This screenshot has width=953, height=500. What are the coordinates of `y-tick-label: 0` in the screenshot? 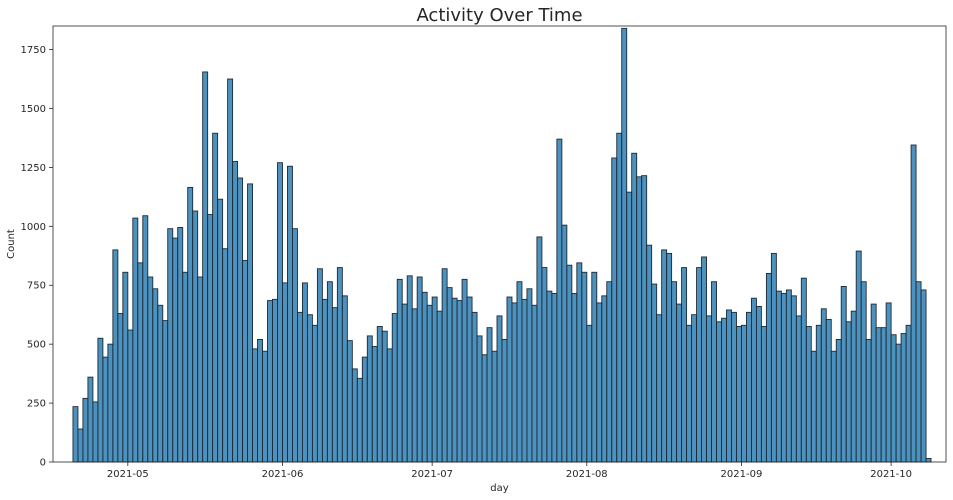 It's located at (43, 463).